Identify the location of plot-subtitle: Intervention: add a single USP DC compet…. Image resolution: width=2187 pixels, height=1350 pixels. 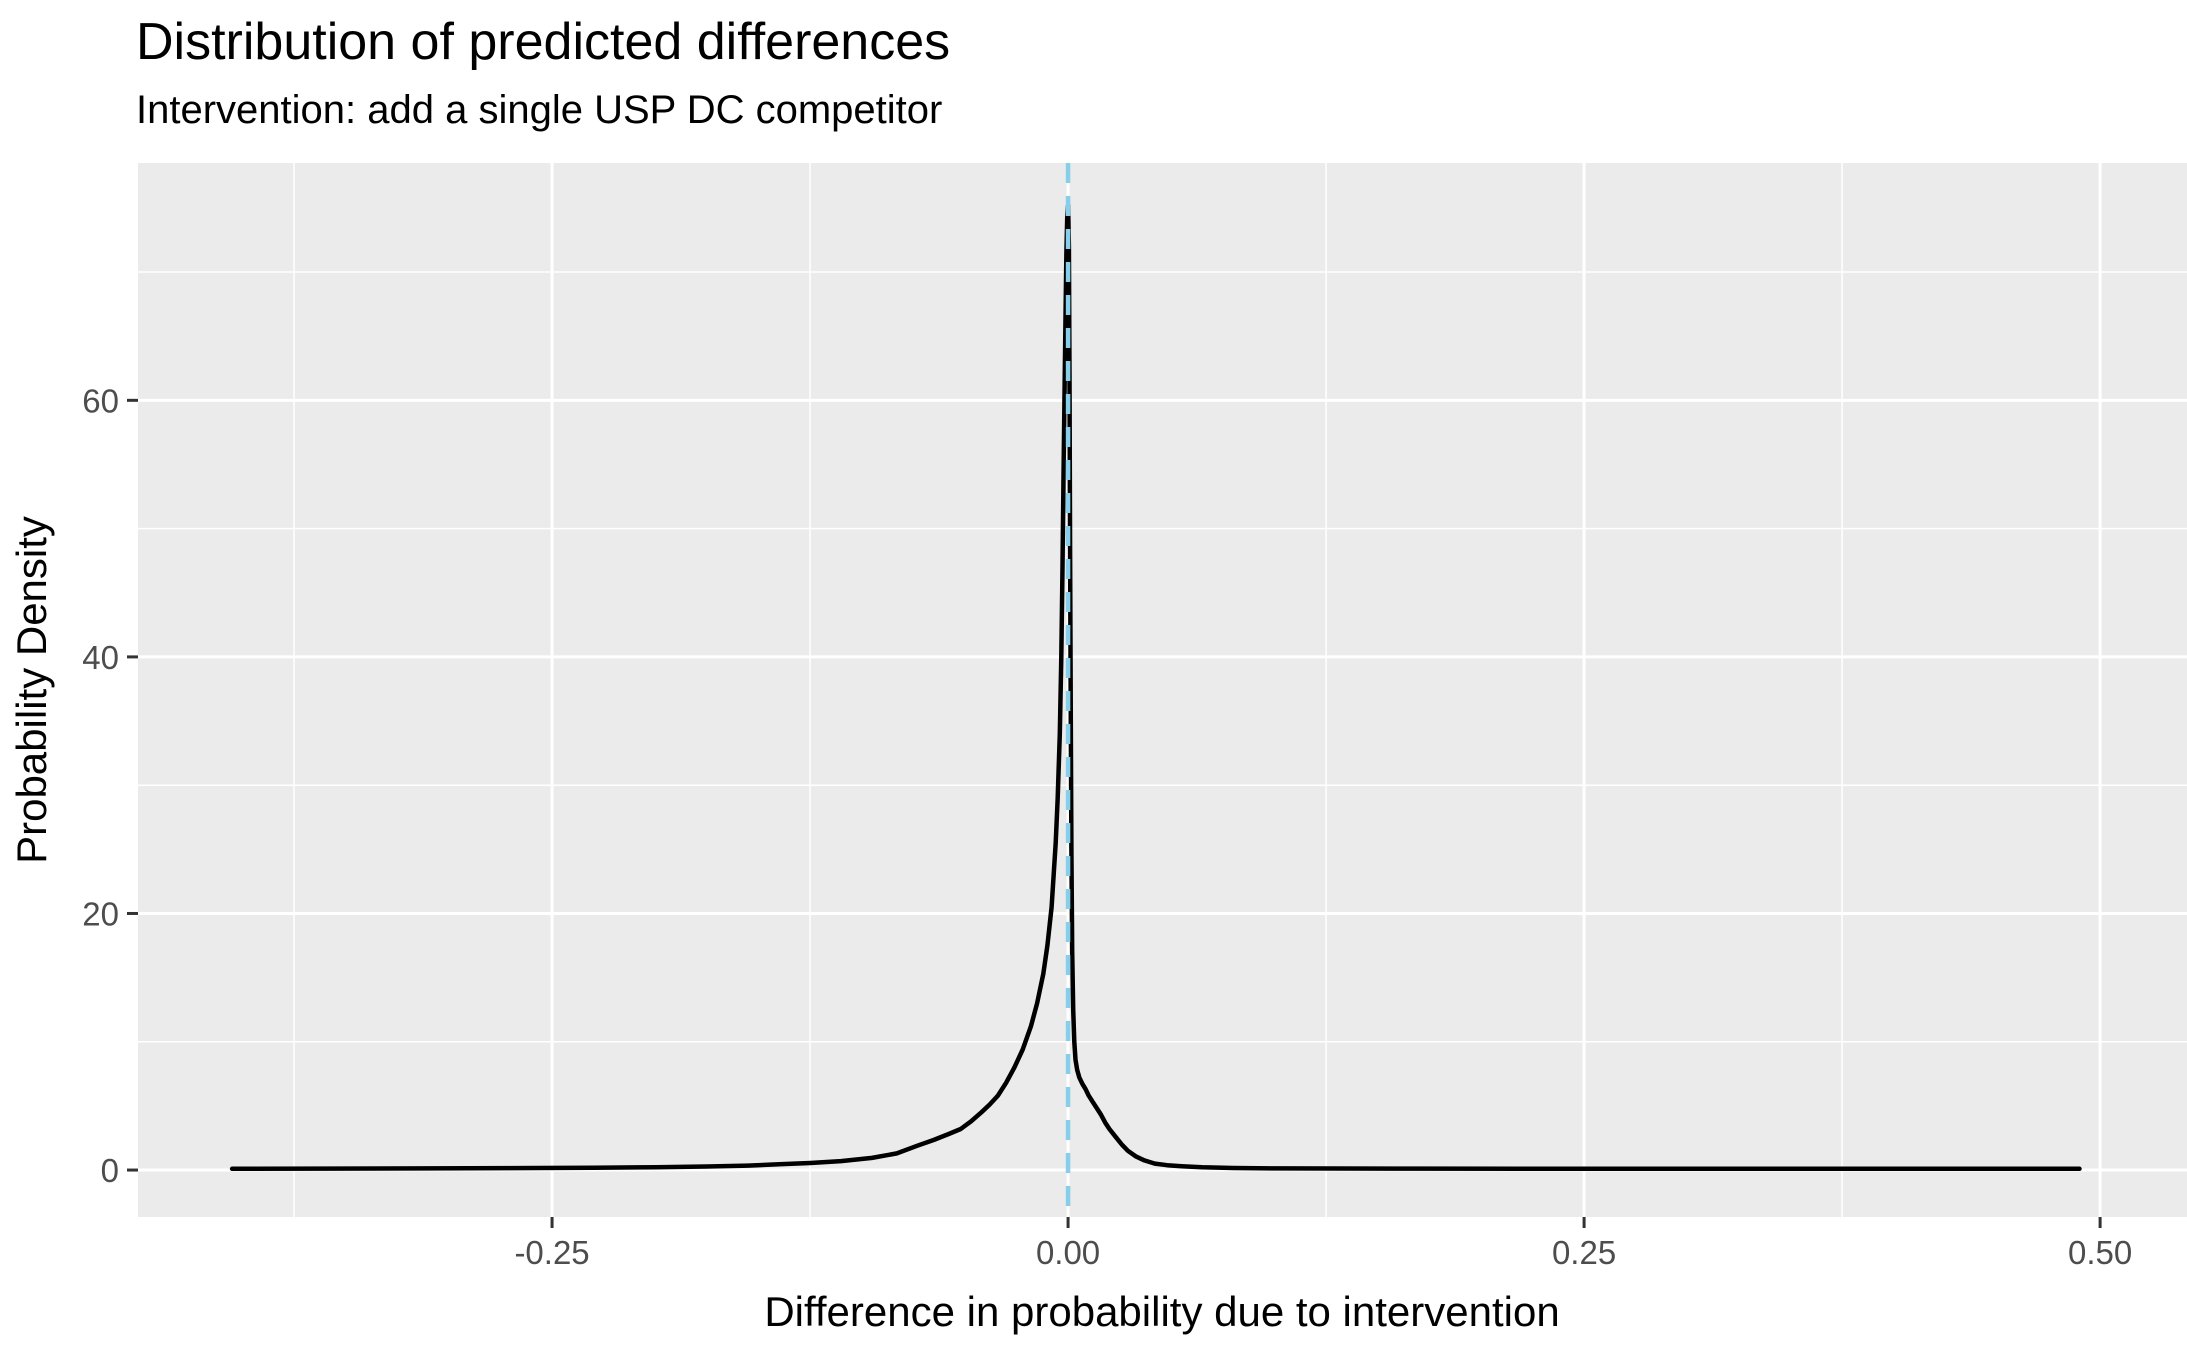
(539, 110).